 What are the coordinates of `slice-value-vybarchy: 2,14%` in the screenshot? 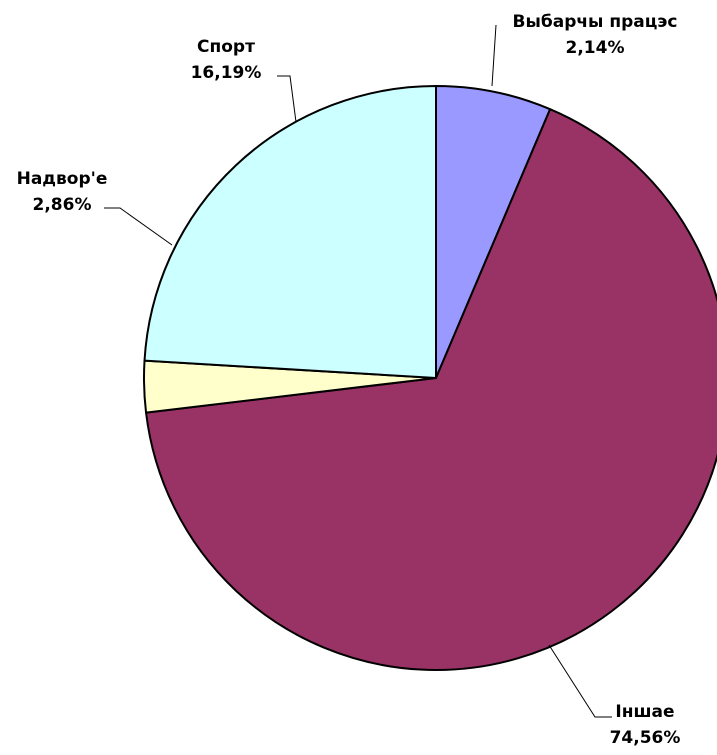 It's located at (595, 48).